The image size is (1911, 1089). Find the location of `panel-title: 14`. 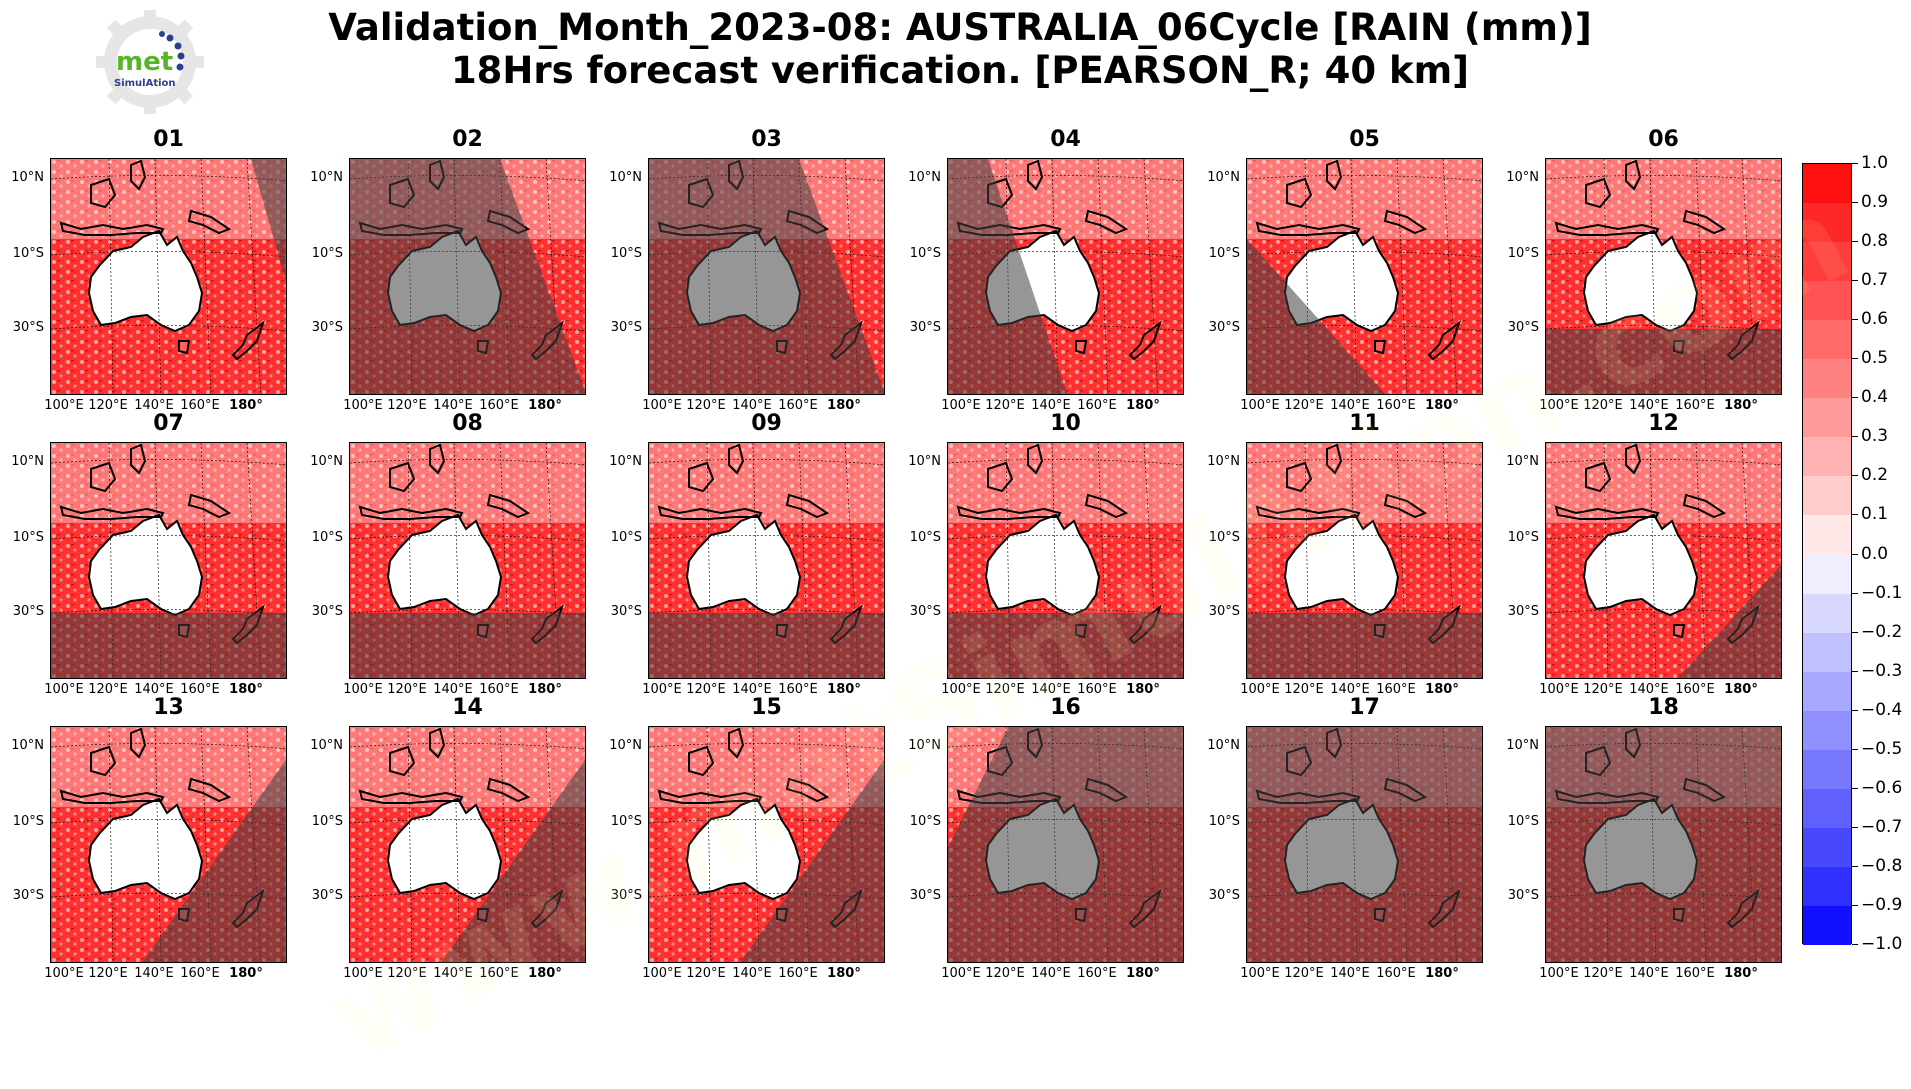

panel-title: 14 is located at coordinates (467, 707).